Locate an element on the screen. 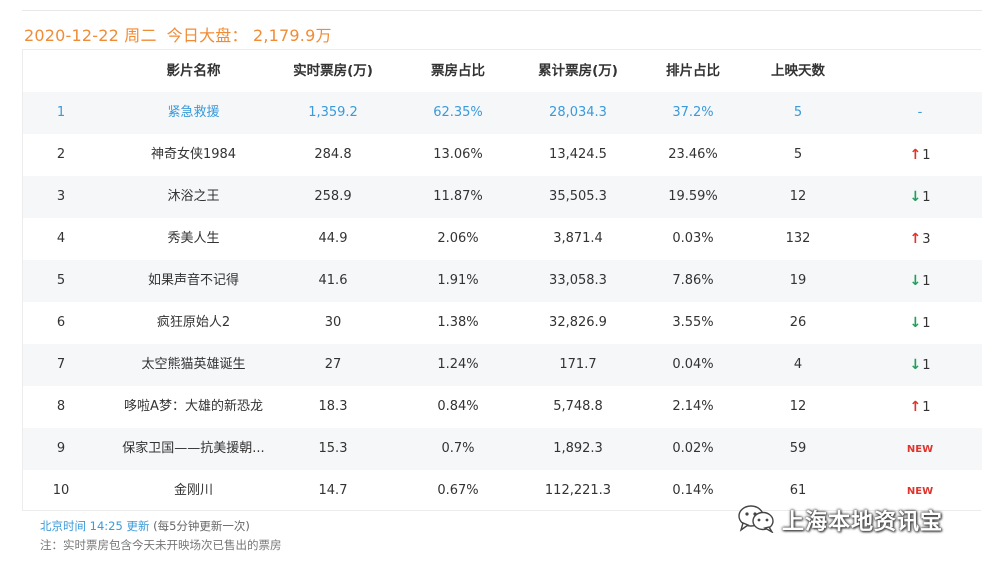 The width and height of the screenshot is (983, 562). cell-schedule-share: 23.46% is located at coordinates (693, 154).